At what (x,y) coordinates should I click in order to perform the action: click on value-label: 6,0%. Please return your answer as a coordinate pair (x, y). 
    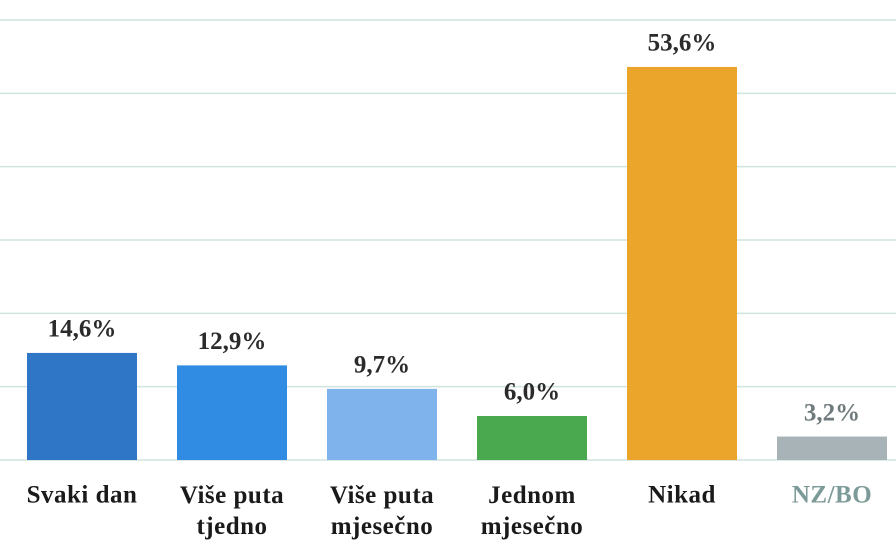
    Looking at the image, I should click on (532, 392).